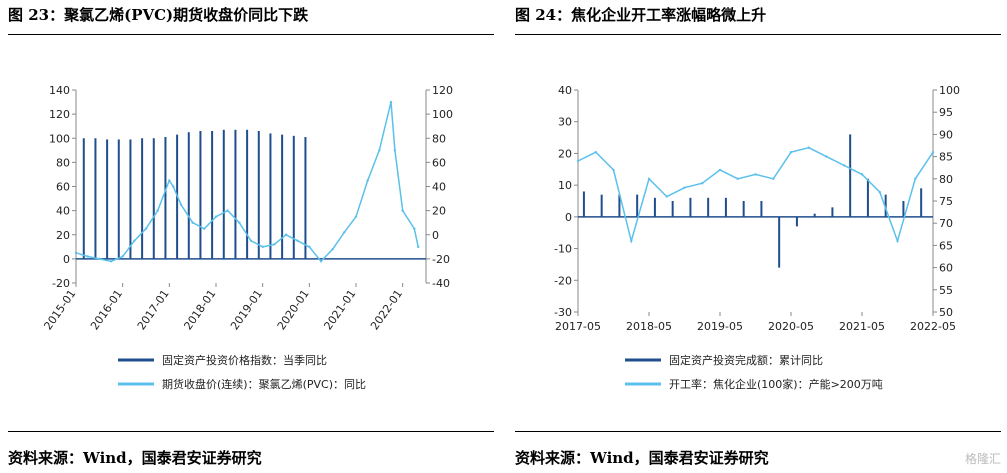 The height and width of the screenshot is (473, 1007). I want to click on y-right-tick-label: 85, so click(946, 157).